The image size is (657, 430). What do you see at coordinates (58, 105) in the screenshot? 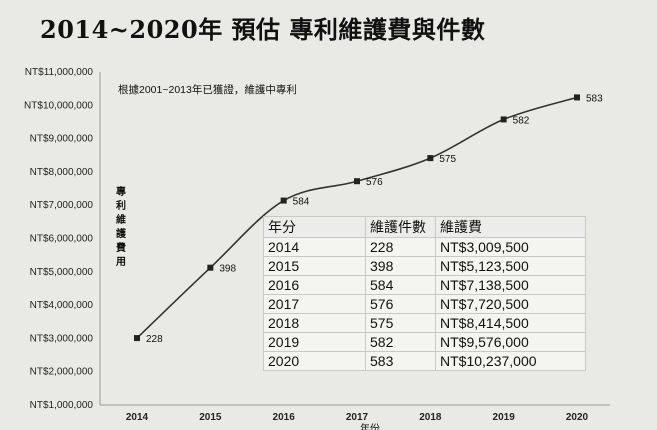
I see `y-tick-label: NT$10,000,000` at bounding box center [58, 105].